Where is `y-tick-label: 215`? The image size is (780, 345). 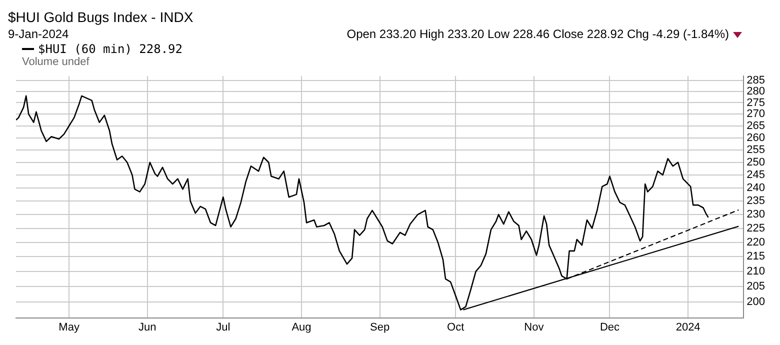 y-tick-label: 215 is located at coordinates (756, 256).